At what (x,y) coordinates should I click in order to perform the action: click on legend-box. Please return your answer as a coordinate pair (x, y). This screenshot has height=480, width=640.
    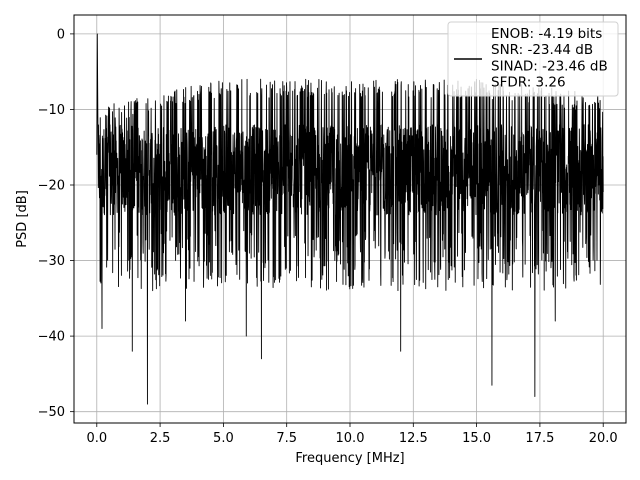
    Looking at the image, I should click on (533, 59).